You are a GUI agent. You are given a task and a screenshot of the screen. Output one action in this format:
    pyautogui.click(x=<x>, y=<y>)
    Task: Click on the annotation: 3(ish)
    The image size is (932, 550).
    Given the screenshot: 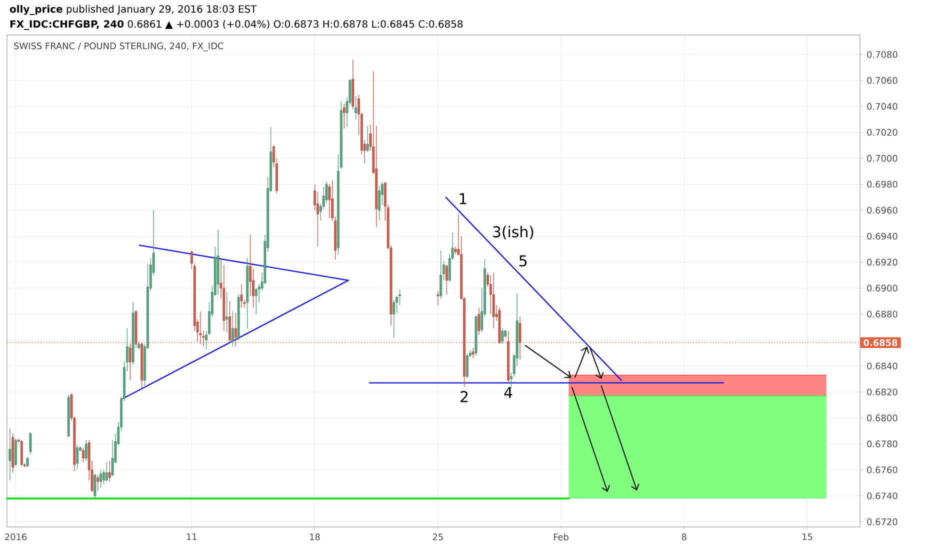 What is the action you would take?
    pyautogui.click(x=513, y=233)
    